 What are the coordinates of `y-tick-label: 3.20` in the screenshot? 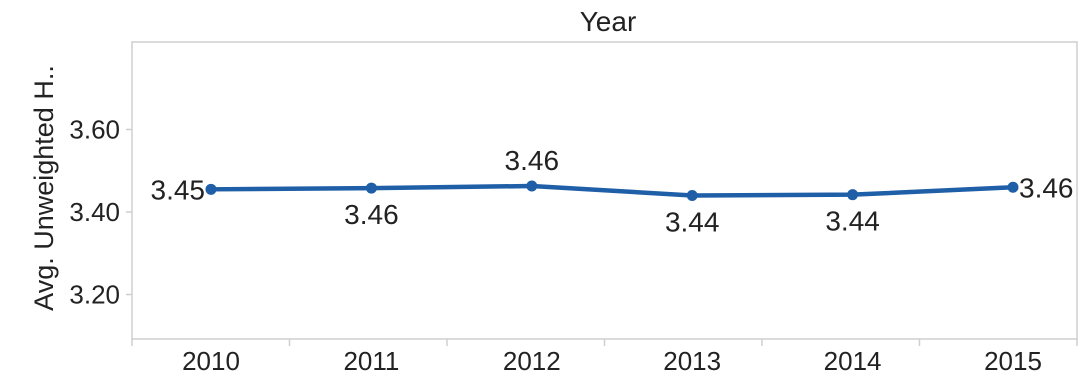 It's located at (94, 295).